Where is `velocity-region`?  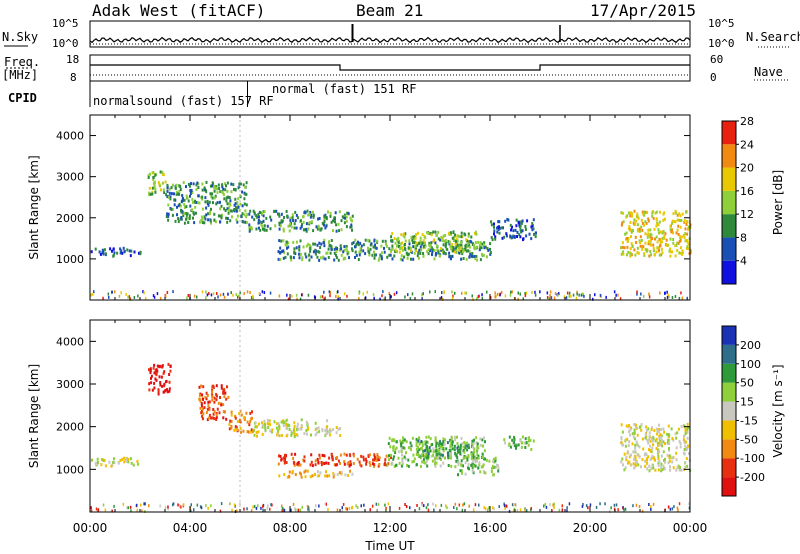
velocity-region is located at coordinates (241, 421).